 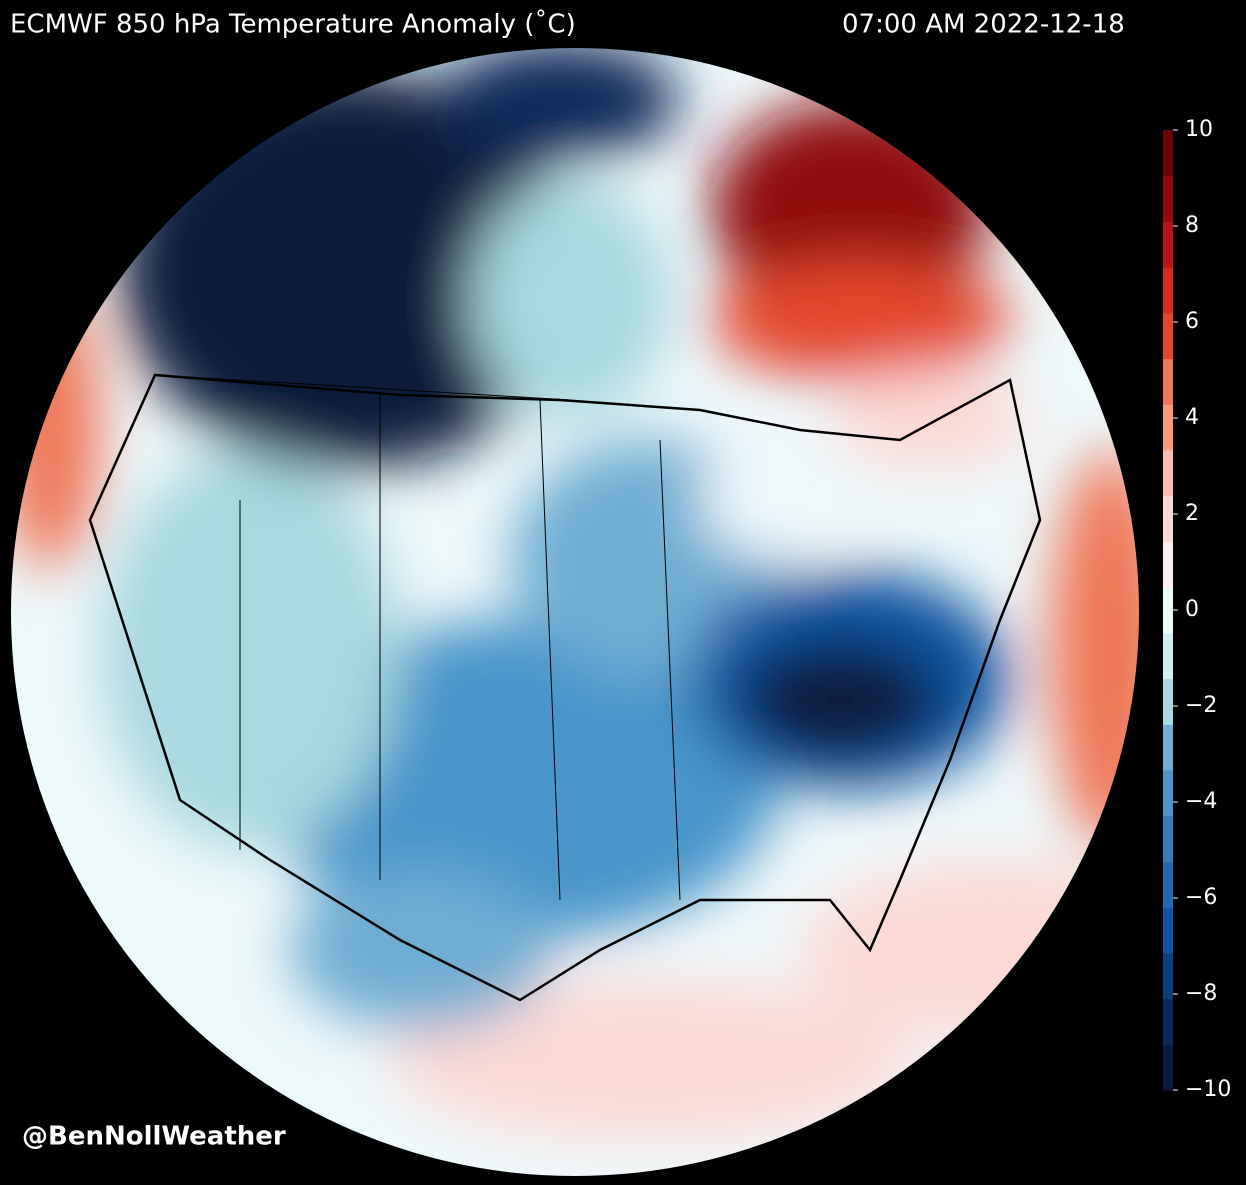 What do you see at coordinates (293, 25) in the screenshot?
I see `map-title: ECMWF 850 hPa Temperature Anomaly (˚C)` at bounding box center [293, 25].